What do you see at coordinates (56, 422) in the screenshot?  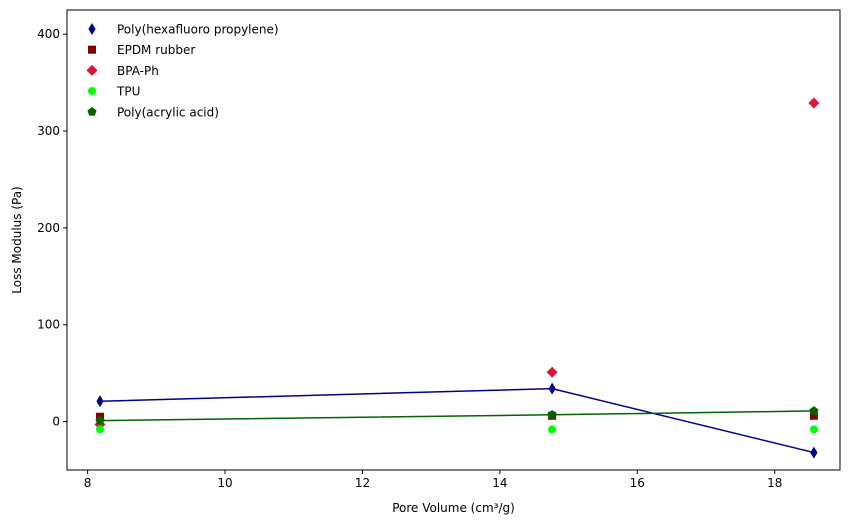 I see `y-tick-label: 0` at bounding box center [56, 422].